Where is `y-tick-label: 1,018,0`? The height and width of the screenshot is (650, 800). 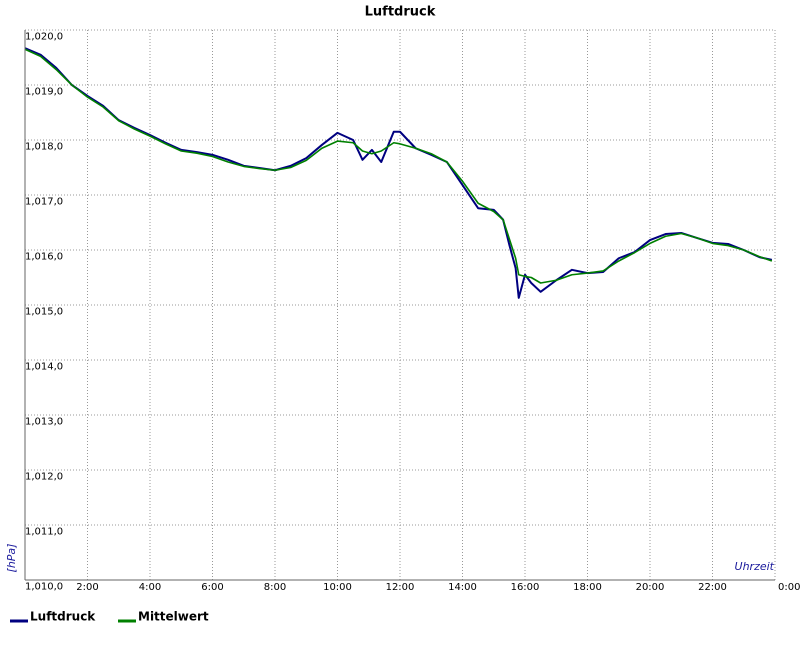
y-tick-label: 1,018,0 is located at coordinates (44, 146).